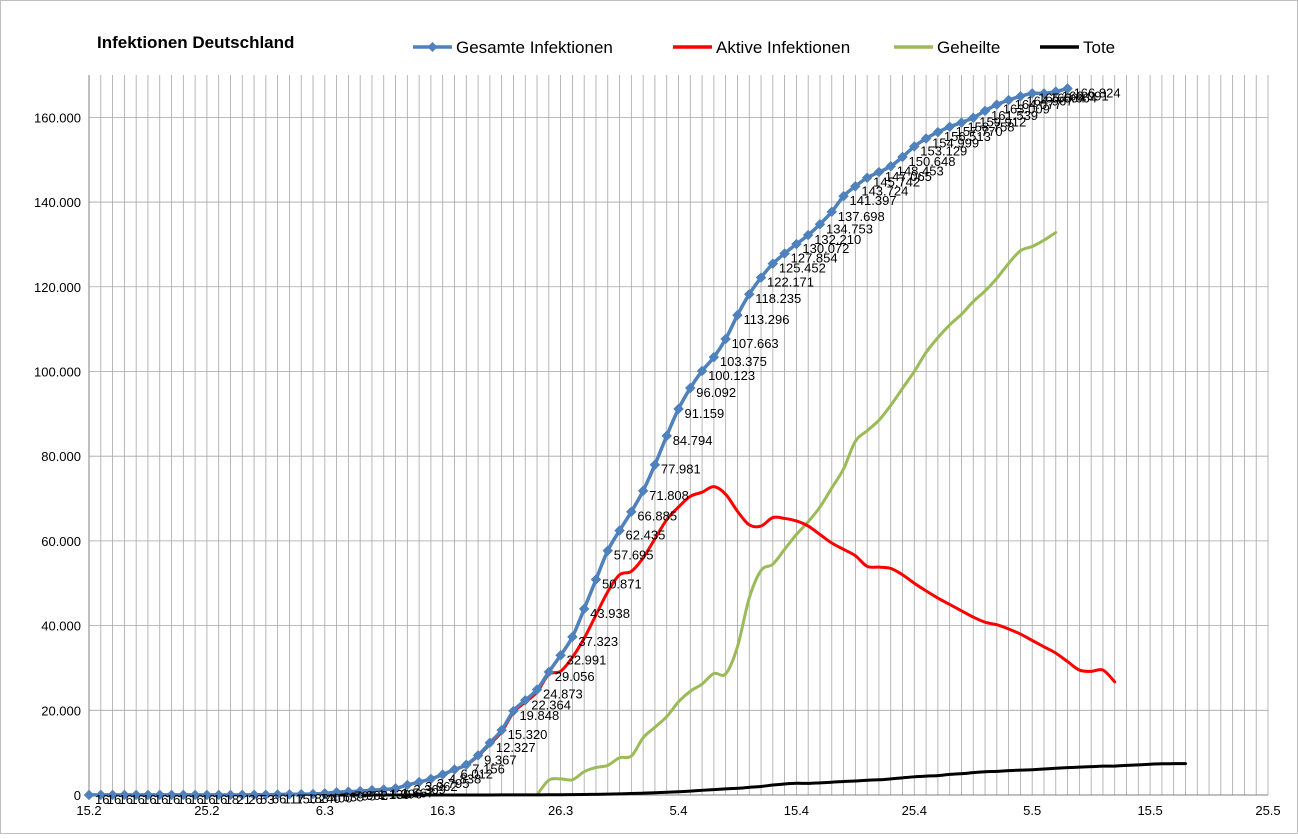  What do you see at coordinates (790, 282) in the screenshot?
I see `data-label-gesamte-infektionen: 122.171` at bounding box center [790, 282].